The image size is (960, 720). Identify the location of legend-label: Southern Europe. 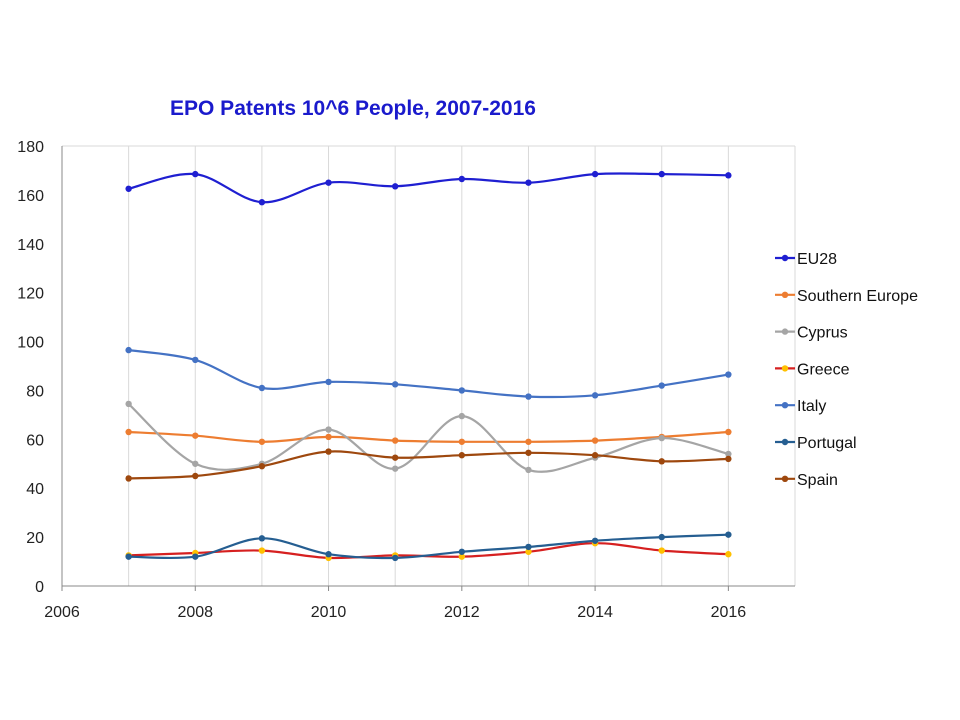
(857, 296).